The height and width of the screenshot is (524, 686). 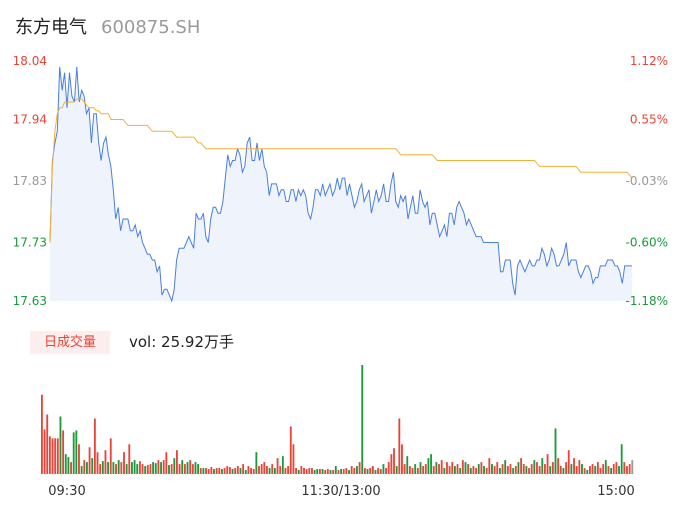 I want to click on daily-volume-tag: 日成交量, so click(x=70, y=342).